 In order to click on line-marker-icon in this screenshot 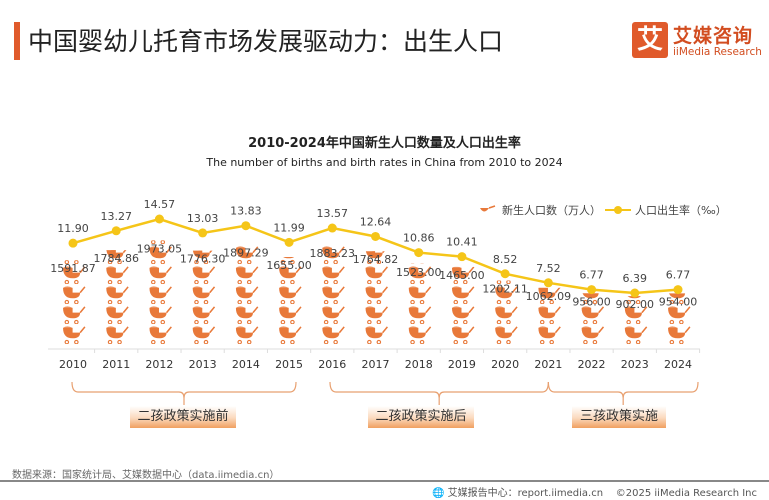, I will do `click(618, 210)`.